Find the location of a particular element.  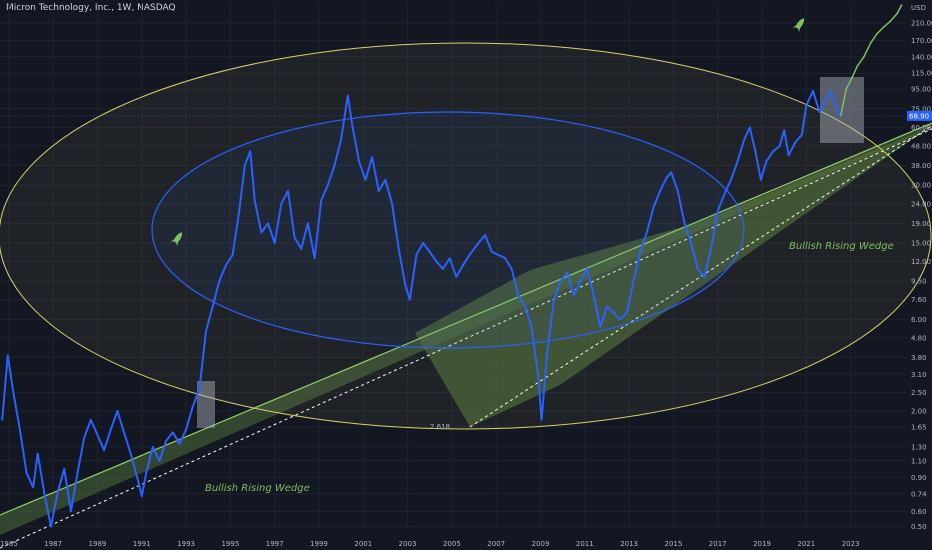

y-tick-label: 1.65 is located at coordinates (919, 428).